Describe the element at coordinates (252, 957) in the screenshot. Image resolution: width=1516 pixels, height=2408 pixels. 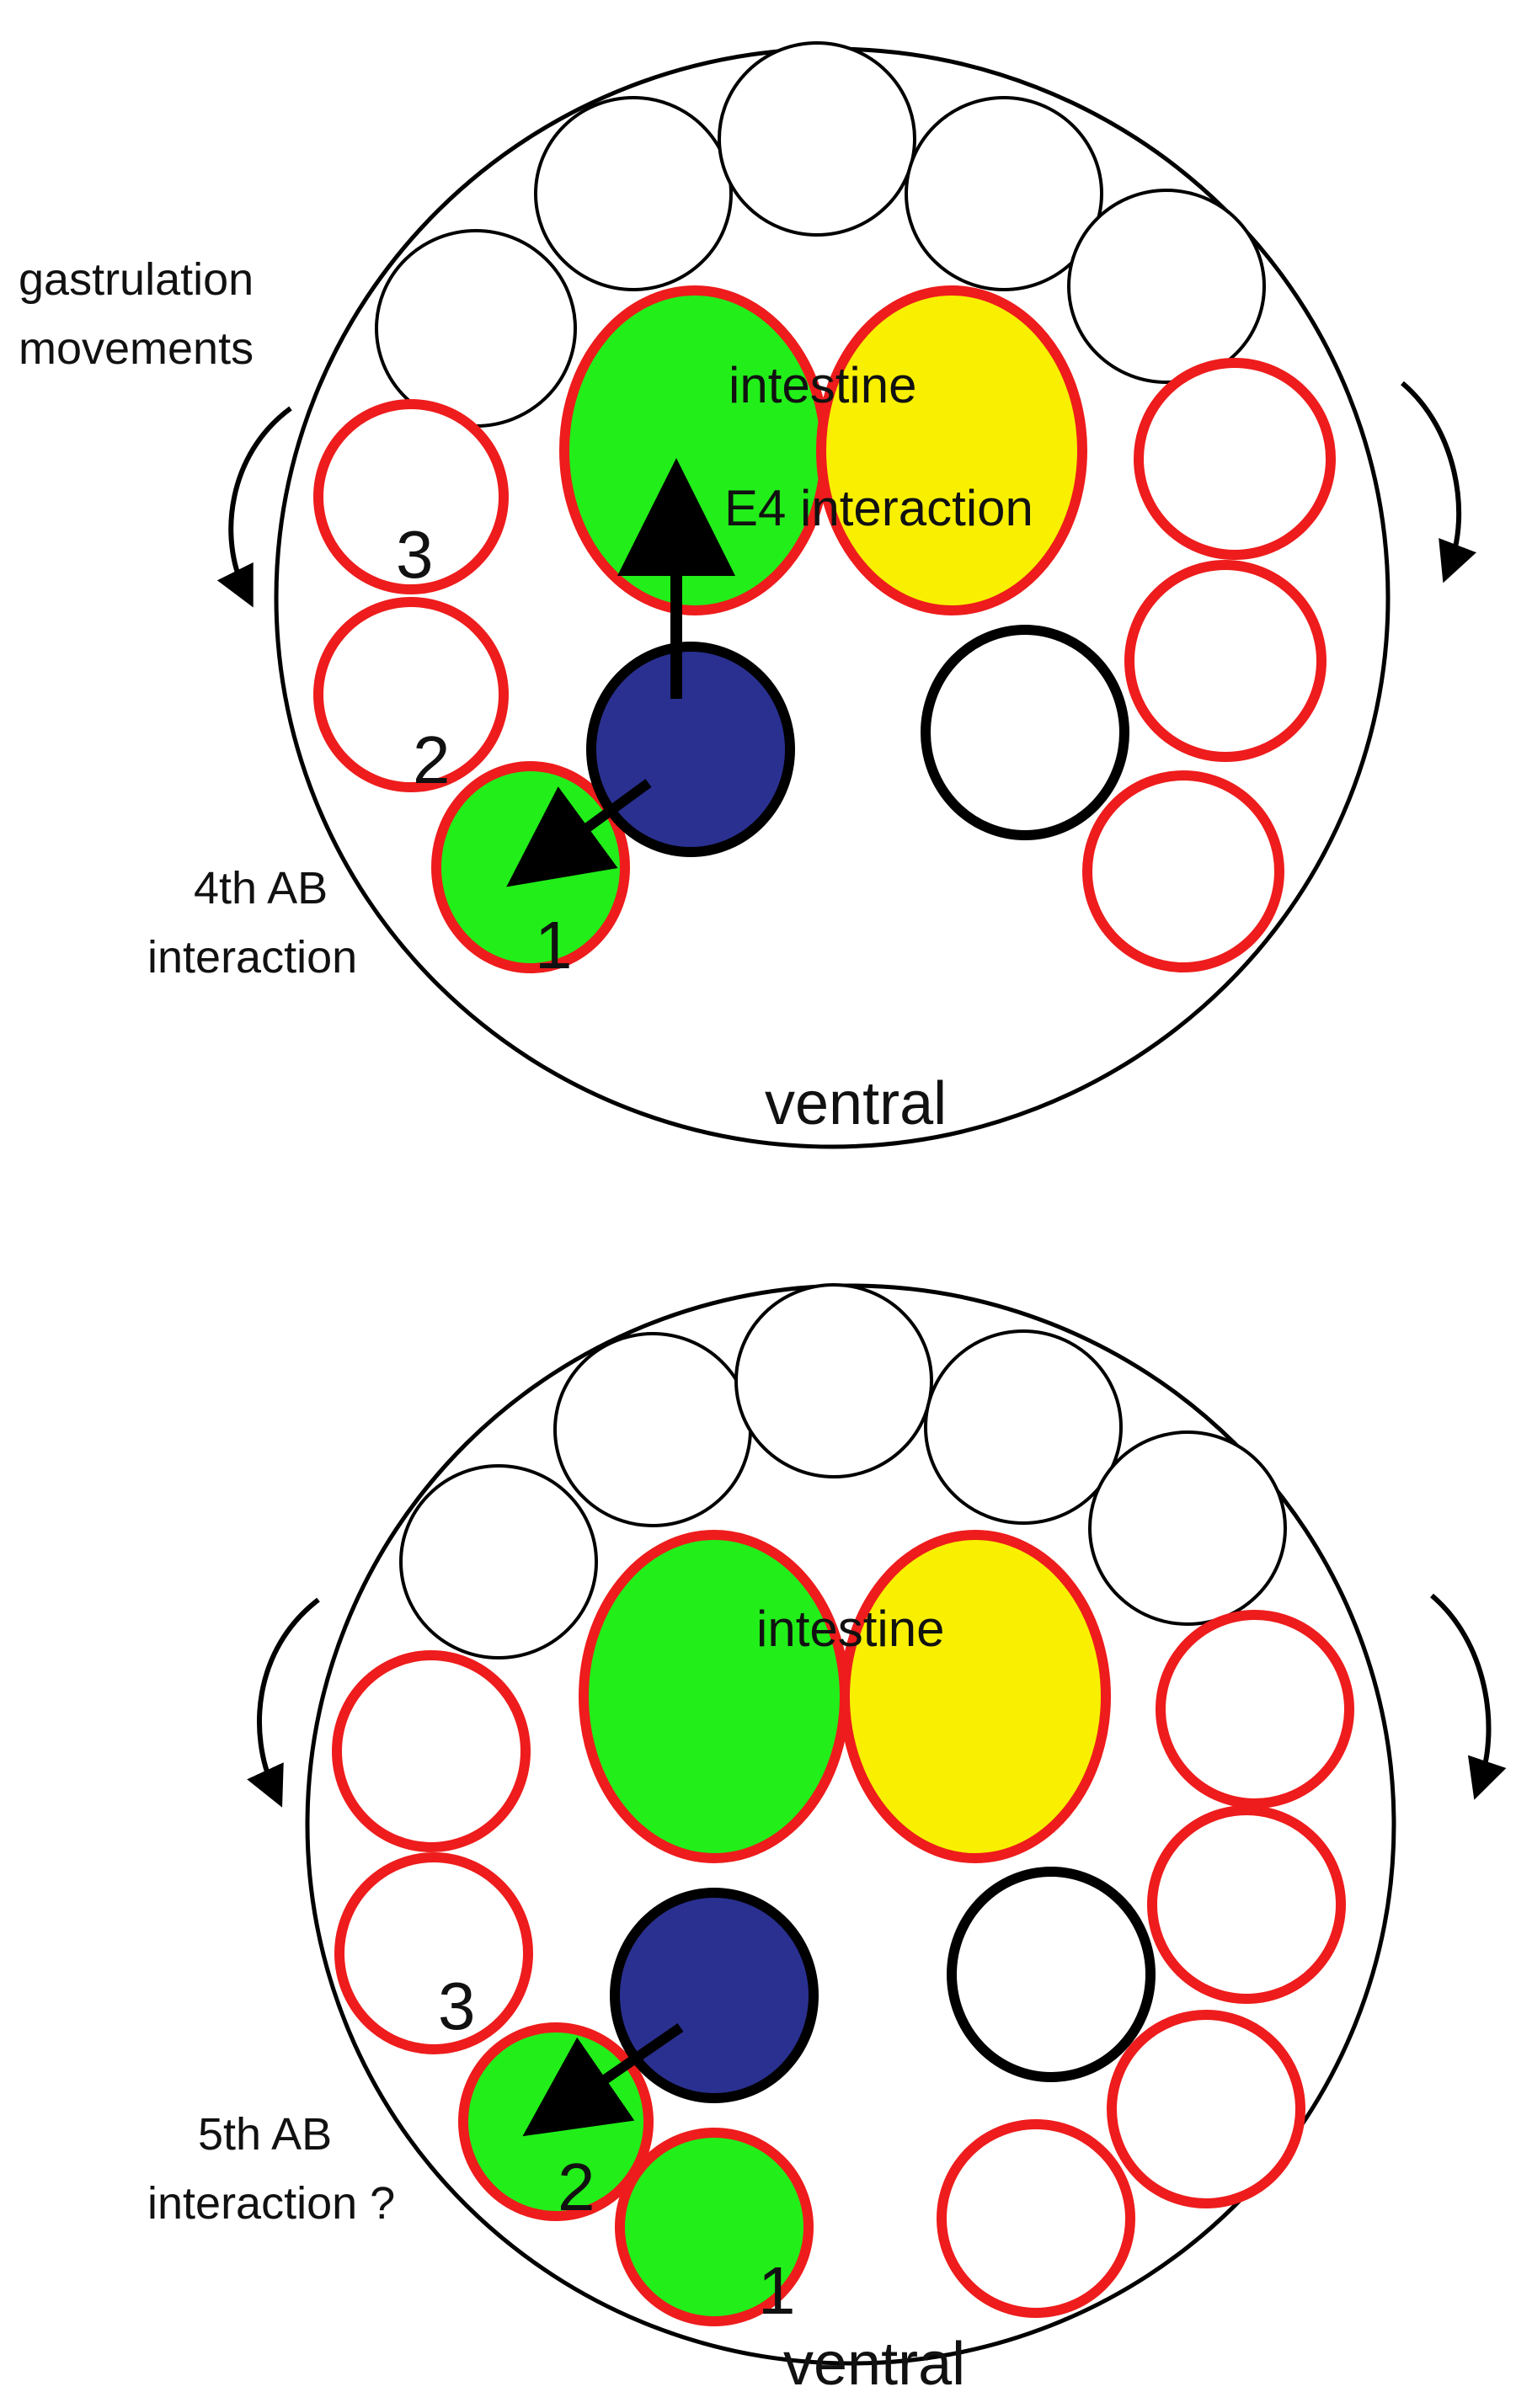
I see `ab-interaction-label-line2: interaction` at that location.